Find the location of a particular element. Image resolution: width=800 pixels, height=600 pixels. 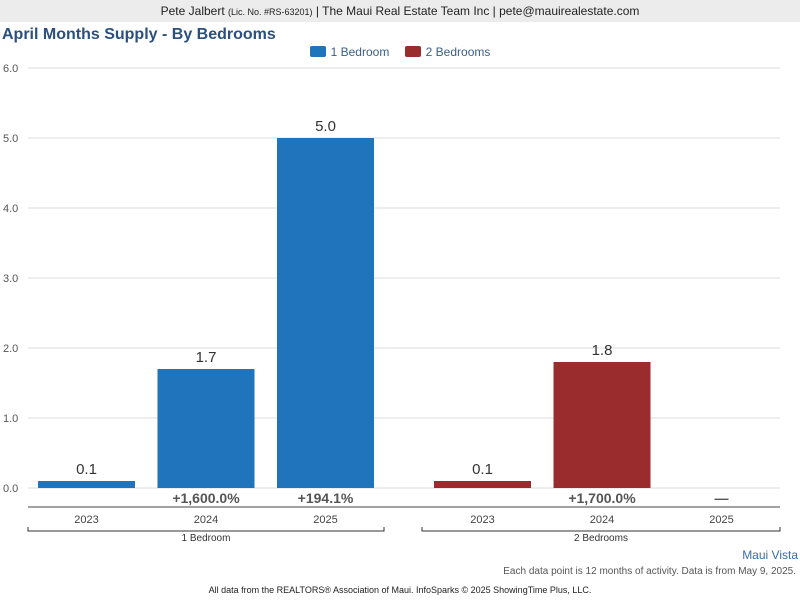

group-label: 1 Bedroom is located at coordinates (206, 538).